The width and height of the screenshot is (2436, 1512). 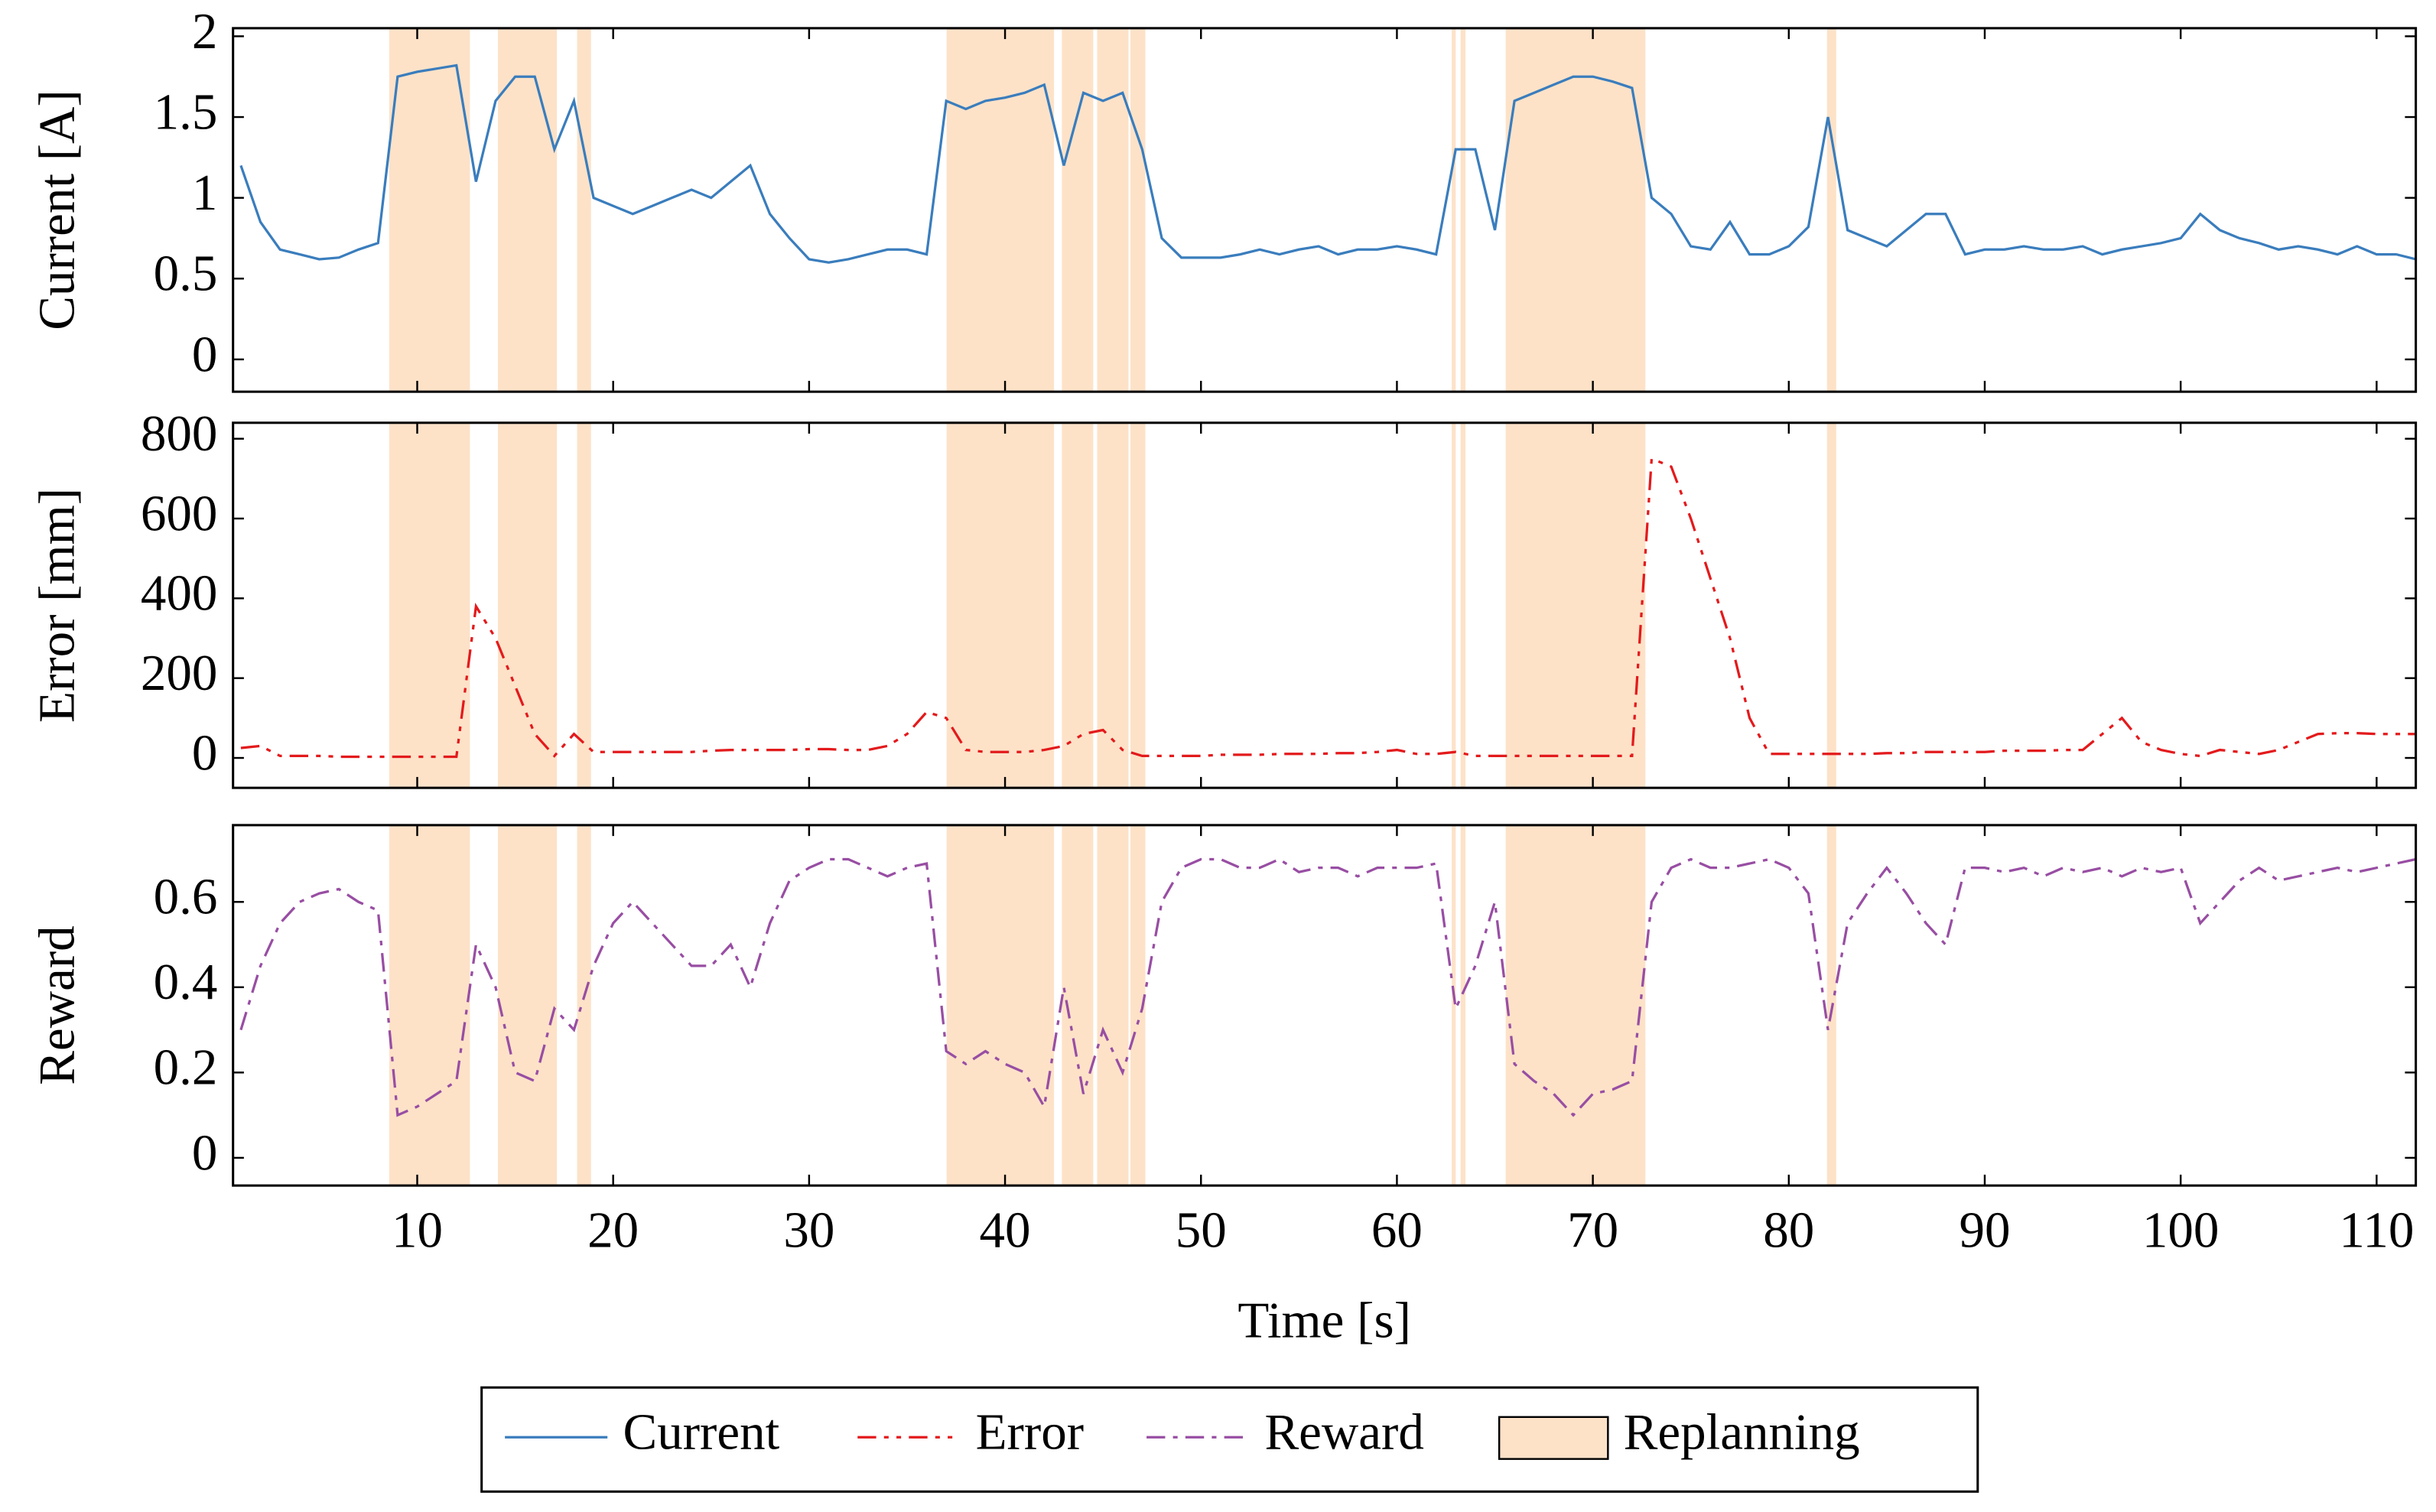 I want to click on x-tick-label: 100, so click(x=2181, y=1230).